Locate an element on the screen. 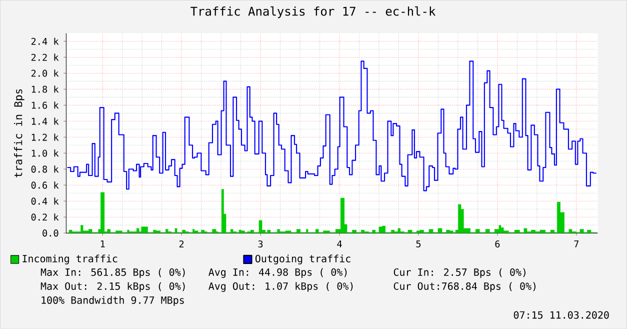  y-tick-label: 0.6 k is located at coordinates (45, 185).